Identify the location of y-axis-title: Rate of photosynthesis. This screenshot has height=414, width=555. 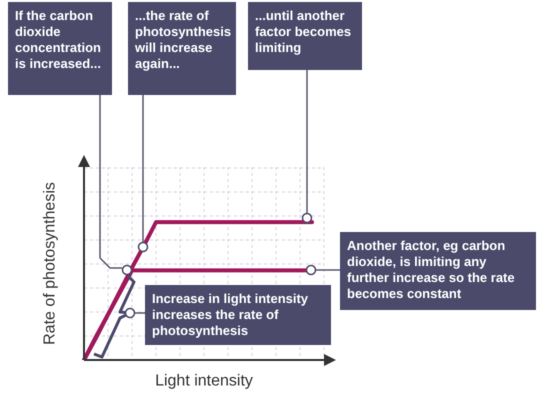
(50, 263).